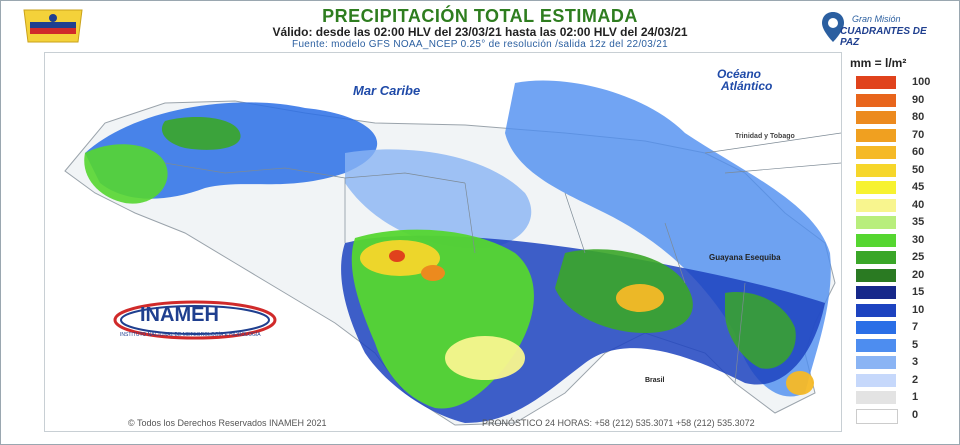  Describe the element at coordinates (900, 117) in the screenshot. I see `legend-item: 80` at that location.